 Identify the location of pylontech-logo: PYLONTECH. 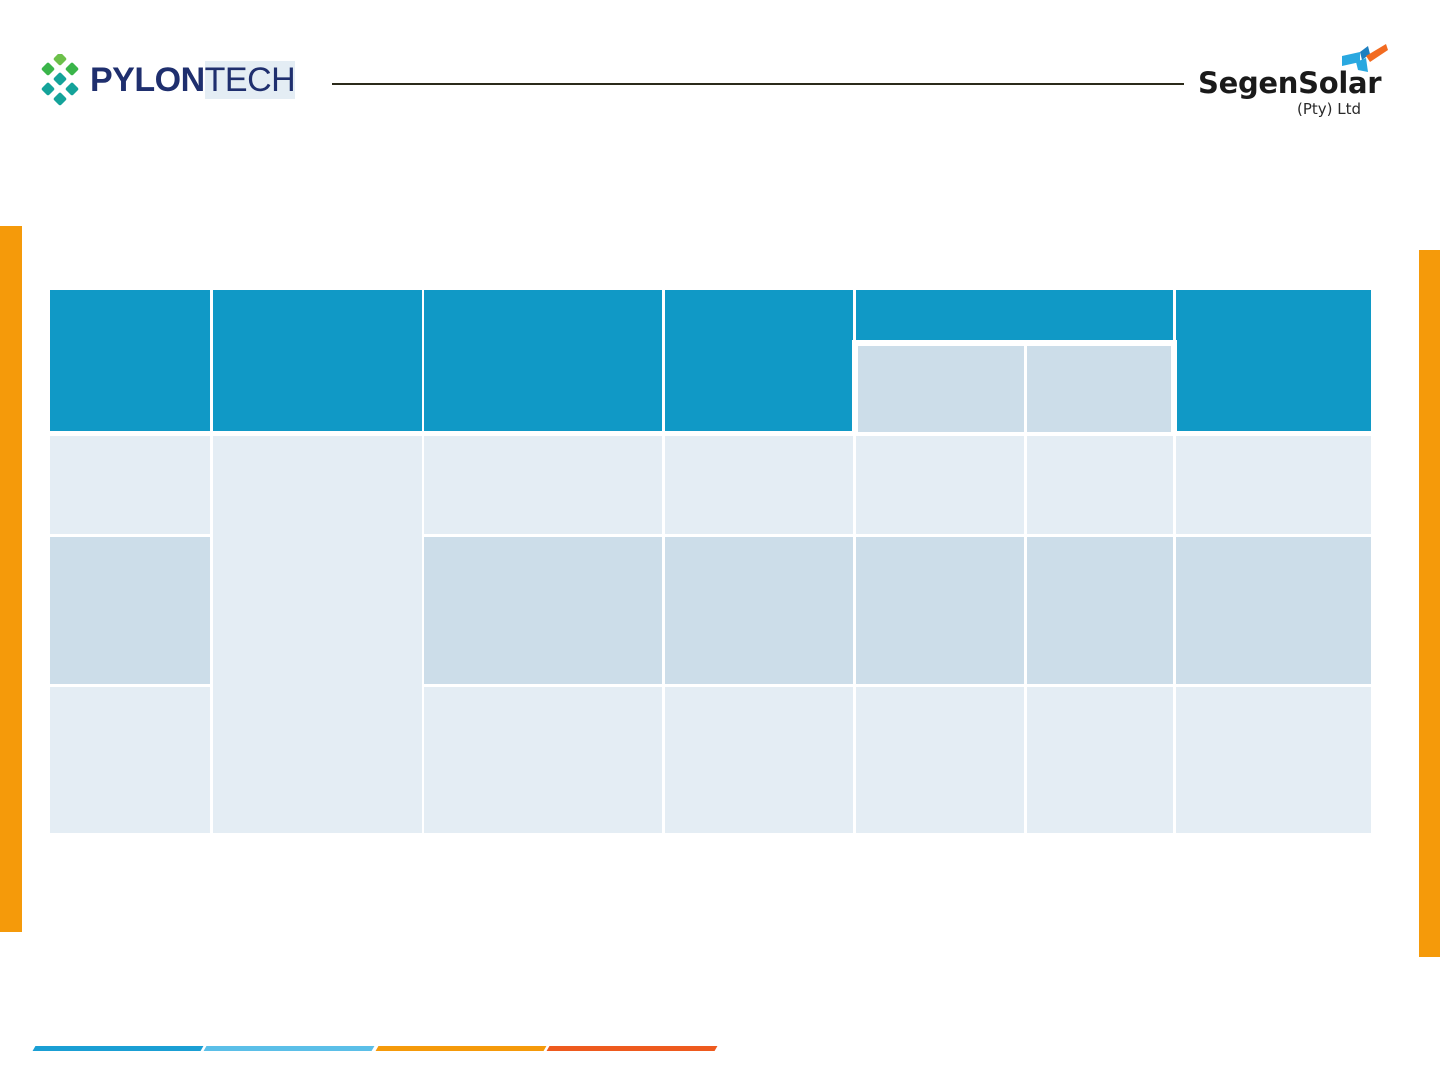
(168, 80).